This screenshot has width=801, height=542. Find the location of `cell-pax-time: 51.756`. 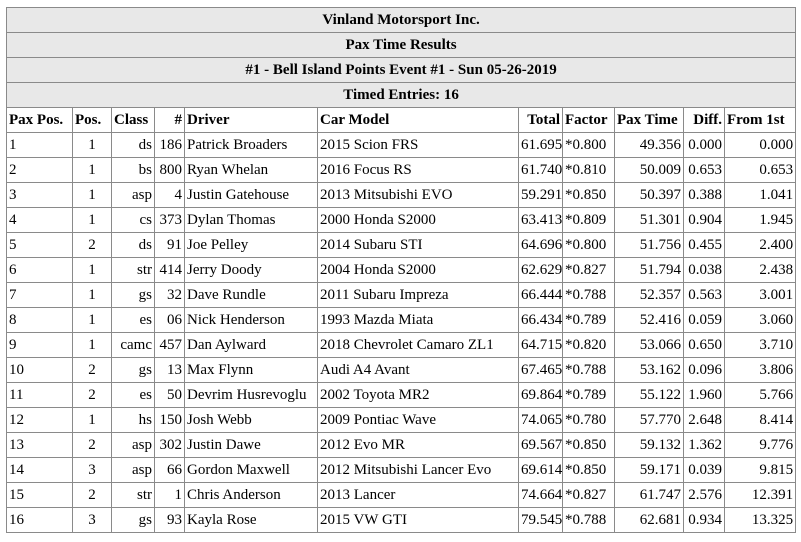

cell-pax-time: 51.756 is located at coordinates (649, 245).